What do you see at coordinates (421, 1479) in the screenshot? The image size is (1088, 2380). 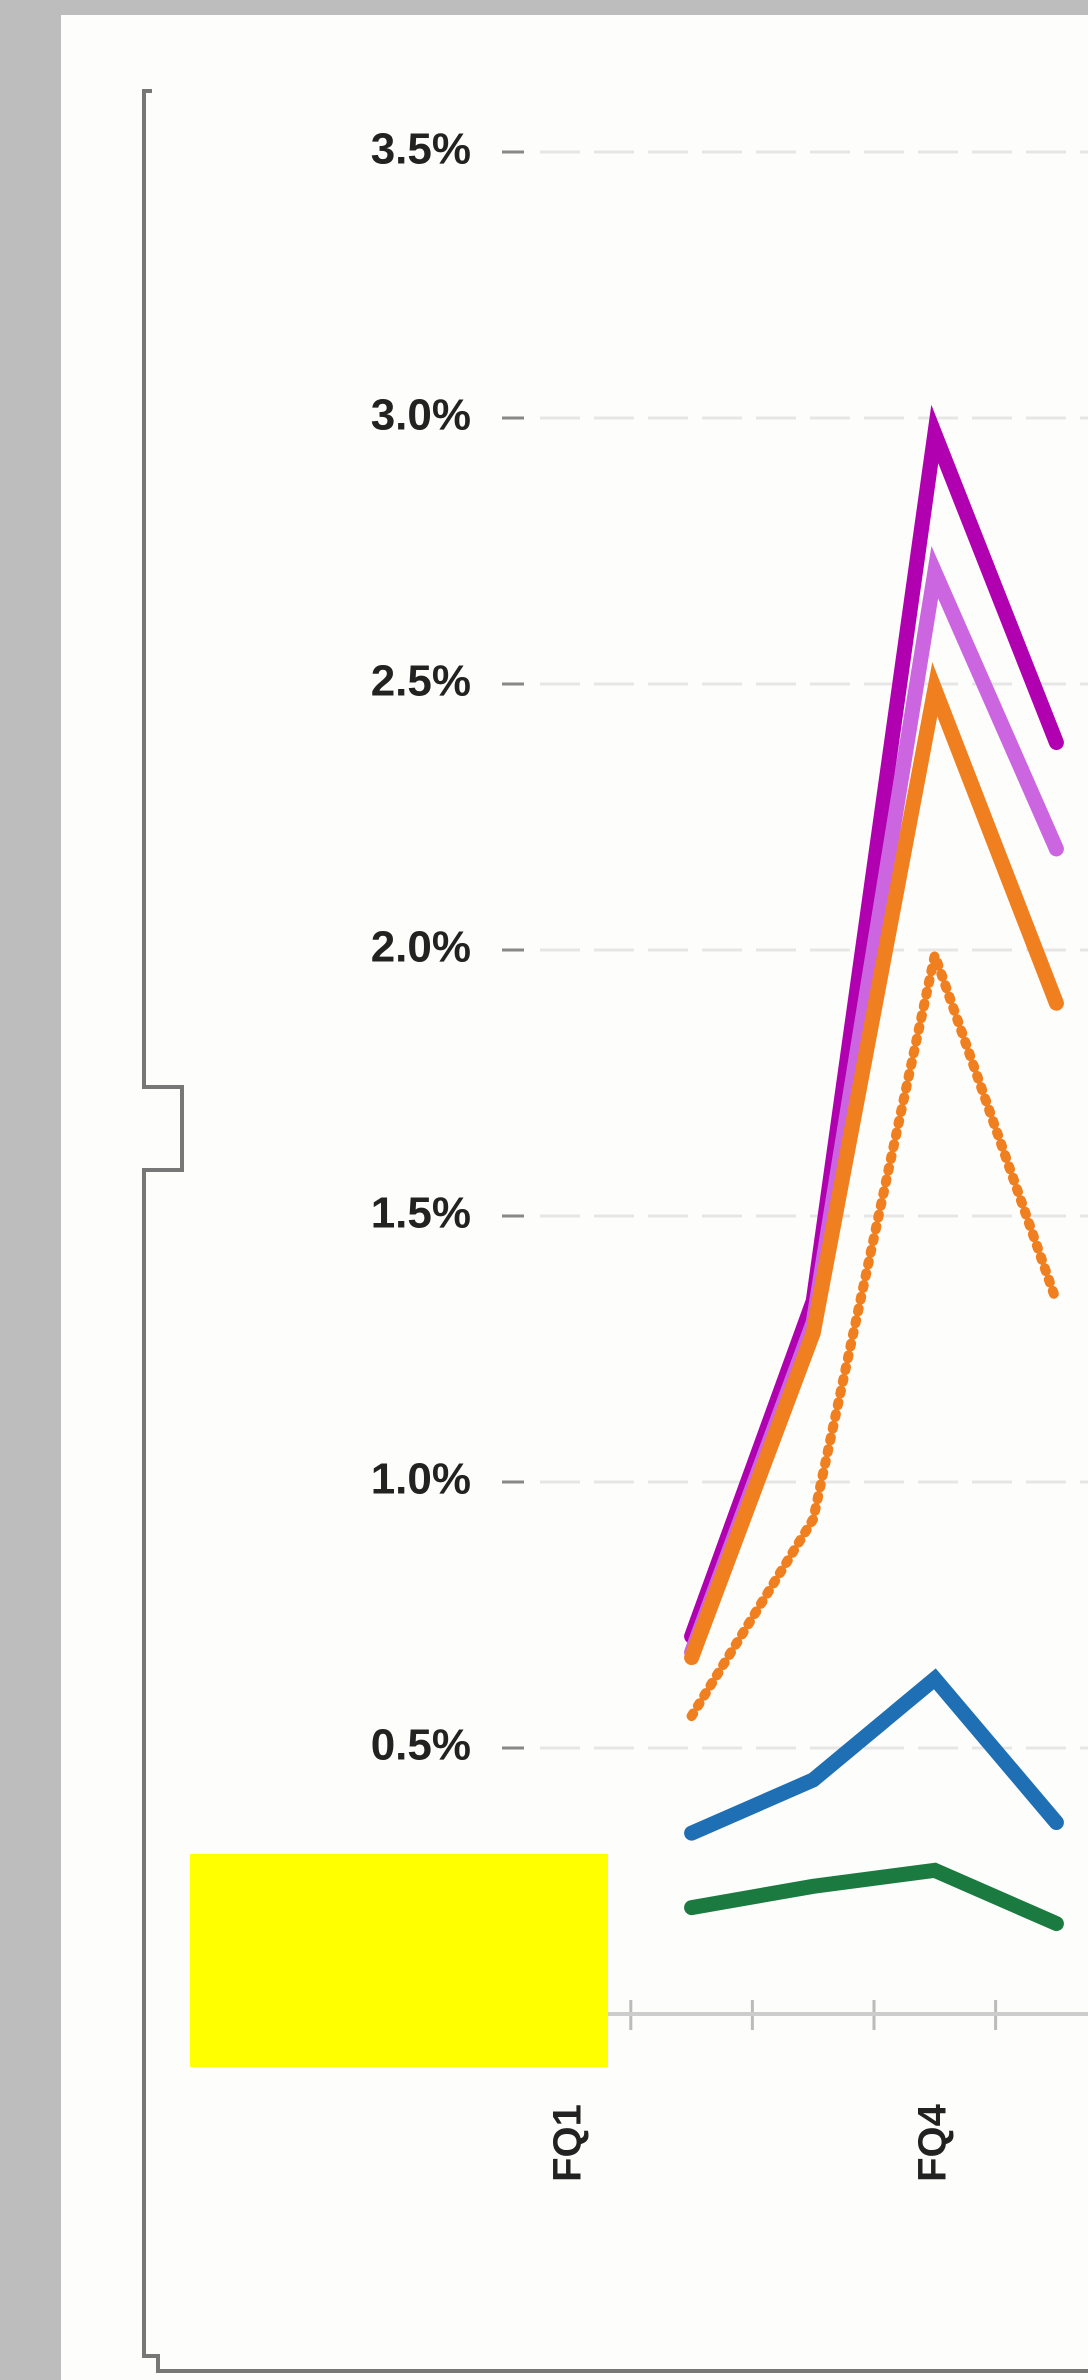 I see `y-tick-label: 1.0%` at bounding box center [421, 1479].